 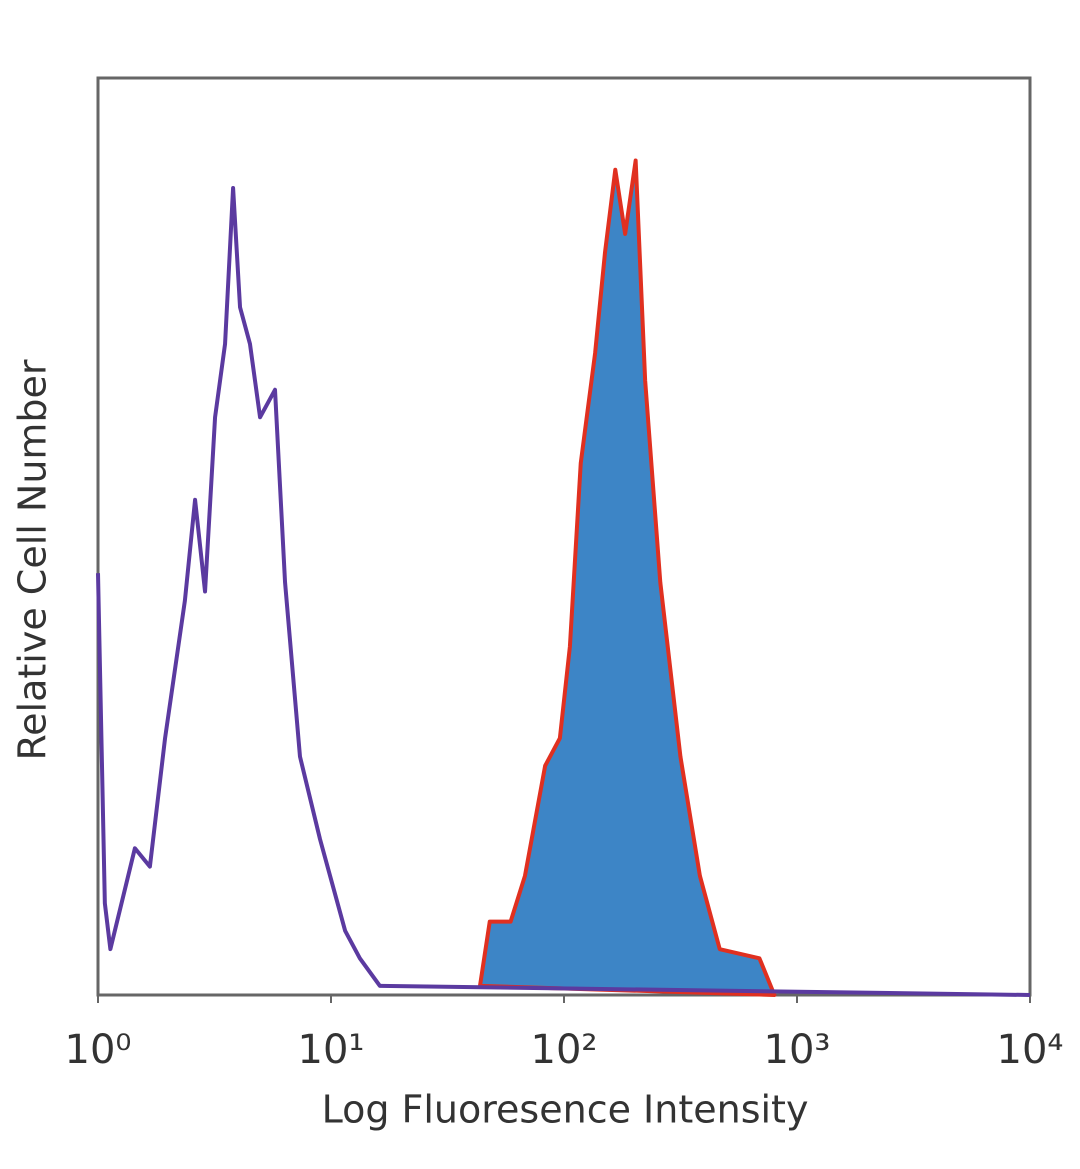 I want to click on x-tick-label: 10², so click(x=564, y=1050).